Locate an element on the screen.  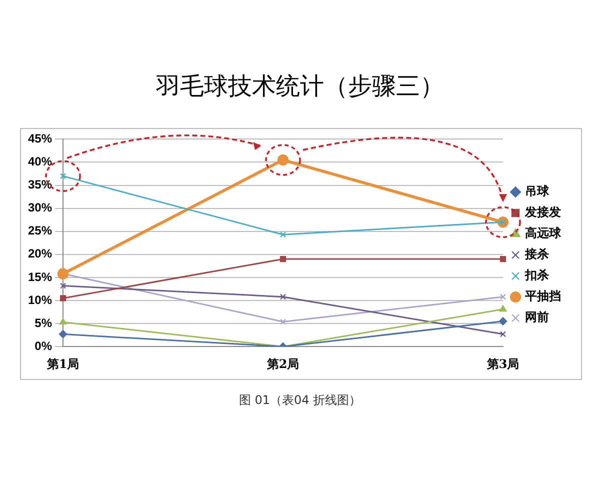
y-tick-label: 20% is located at coordinates (40, 253).